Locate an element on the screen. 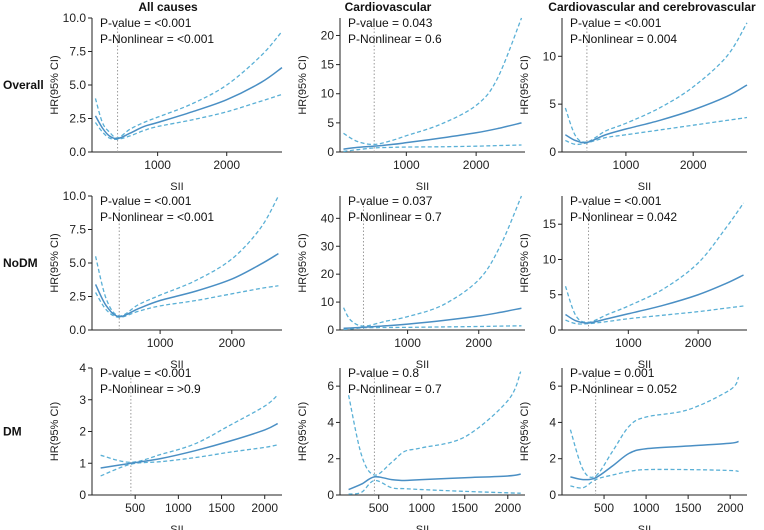  p-value-annotation: P-Nonlinear = 0.052 is located at coordinates (623, 389).